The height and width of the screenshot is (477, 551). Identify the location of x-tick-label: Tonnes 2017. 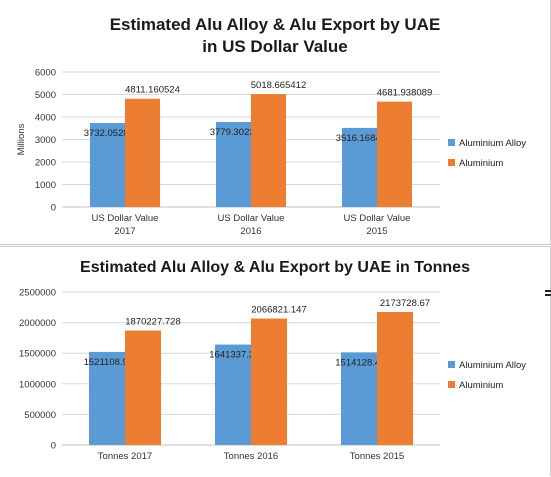
(125, 456).